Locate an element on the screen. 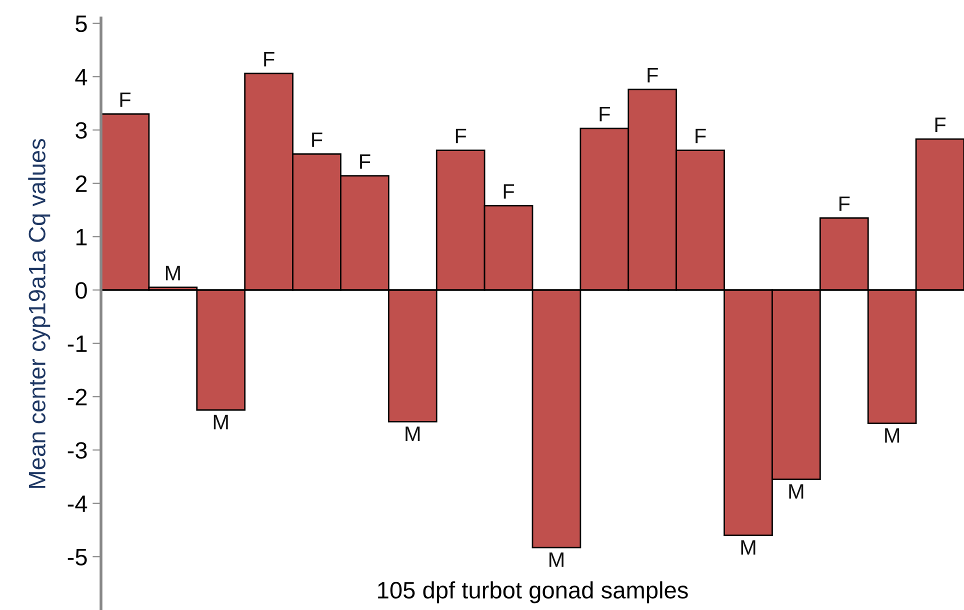 This screenshot has width=964, height=610. y-tick-label: -5 is located at coordinates (77, 557).